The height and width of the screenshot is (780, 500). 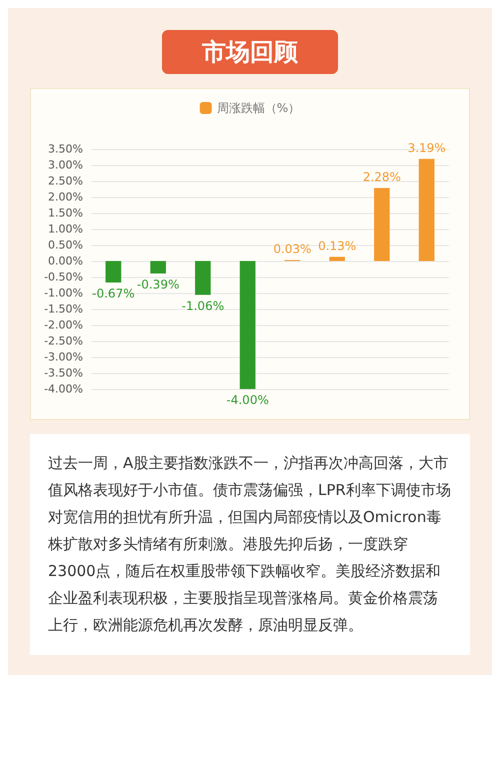 What do you see at coordinates (63, 309) in the screenshot?
I see `y-tick-label: -1.50%` at bounding box center [63, 309].